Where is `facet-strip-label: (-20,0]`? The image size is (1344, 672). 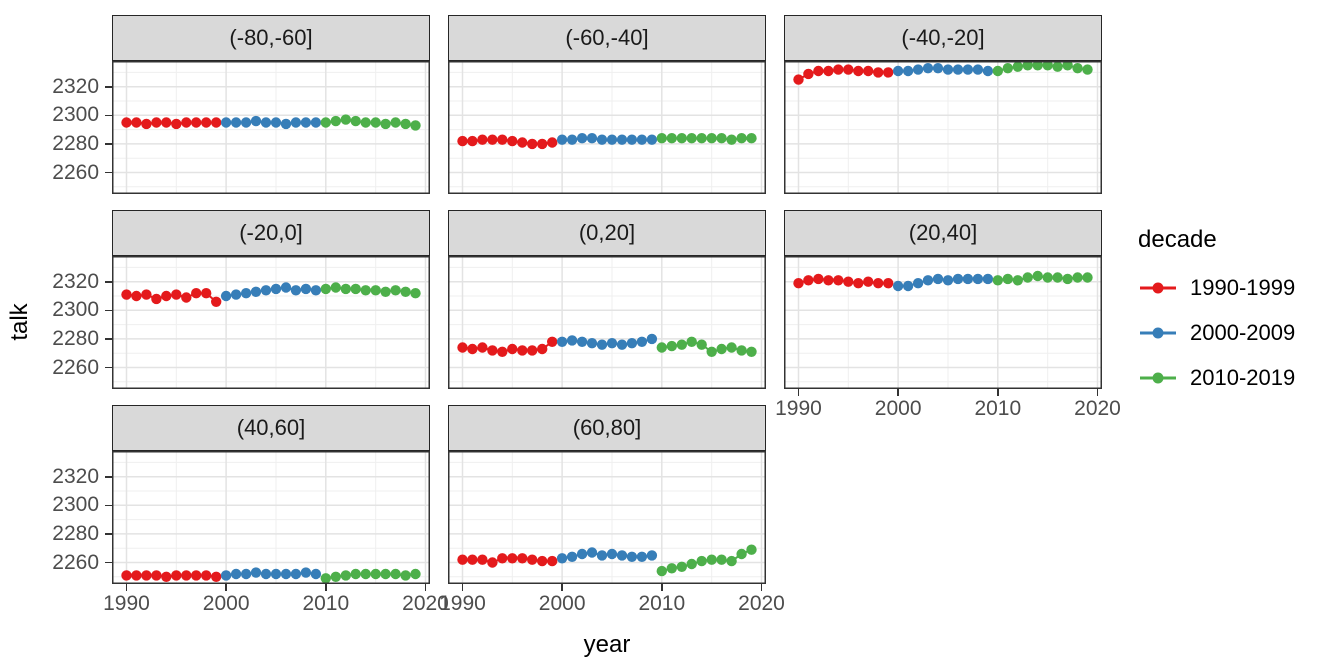
facet-strip-label: (-20,0] is located at coordinates (271, 232).